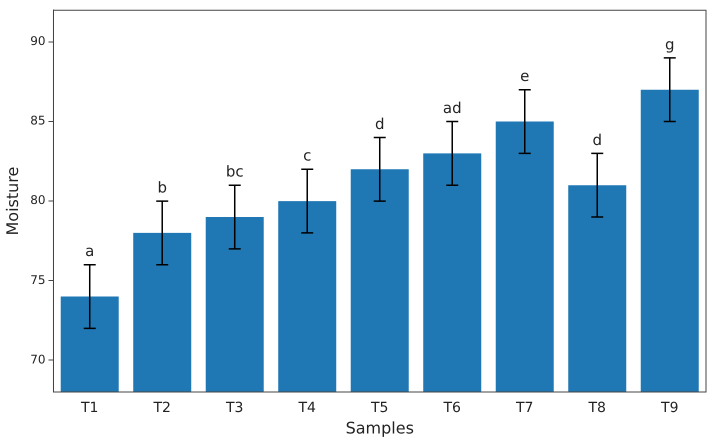 The height and width of the screenshot is (443, 709). Describe the element at coordinates (379, 408) in the screenshot. I see `x-tick-label: T5` at that location.